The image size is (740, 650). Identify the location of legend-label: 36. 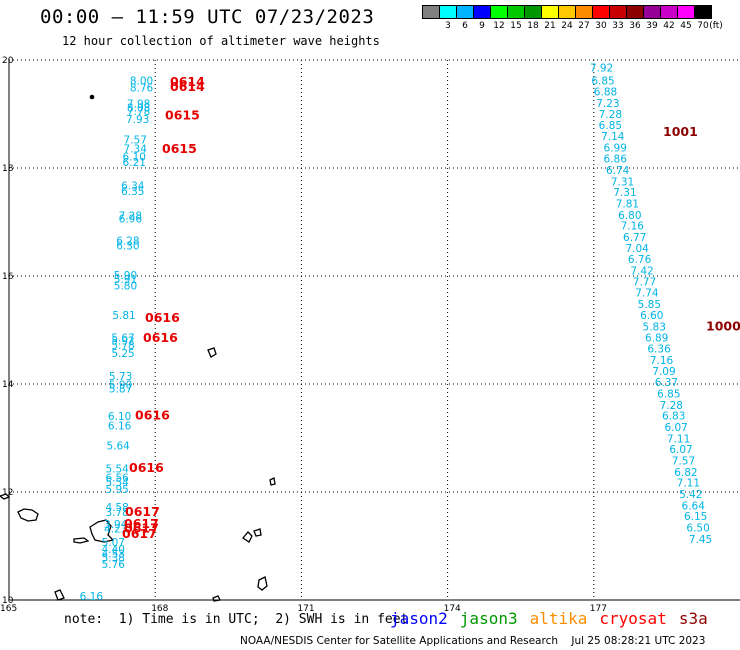
(635, 26).